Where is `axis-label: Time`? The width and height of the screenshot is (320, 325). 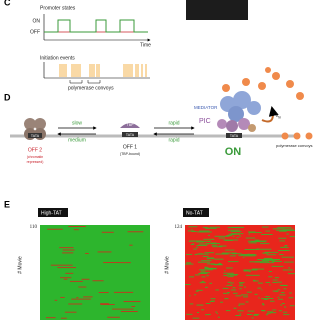
axis-label: Time is located at coordinates (145, 45).